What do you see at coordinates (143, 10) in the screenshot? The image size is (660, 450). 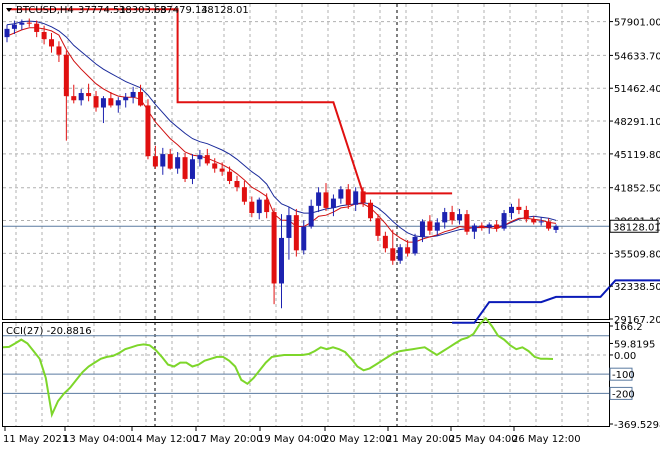 I see `ohlc-high: 38303.68` at bounding box center [143, 10].